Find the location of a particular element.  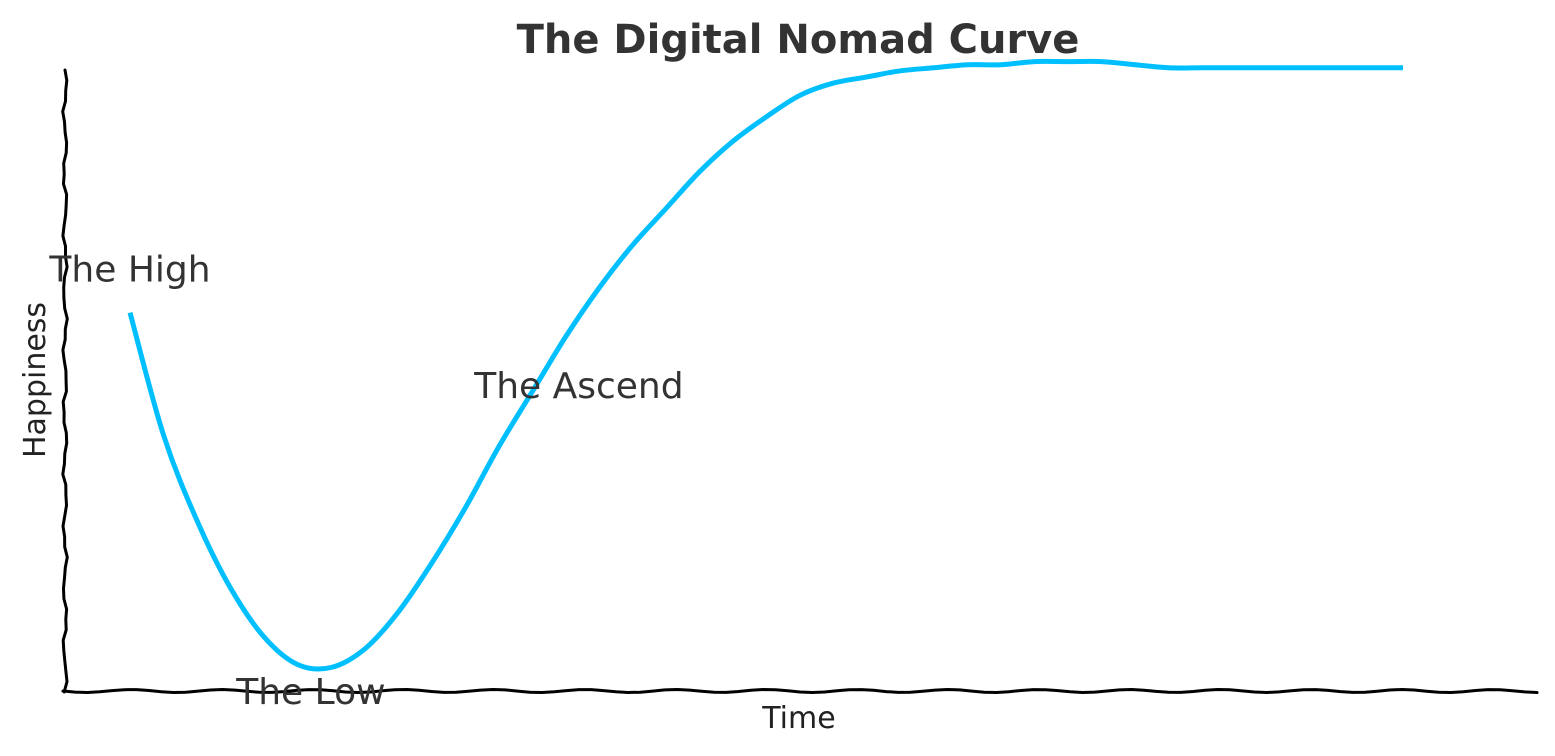

annotation-2: The Ascend is located at coordinates (578, 386).